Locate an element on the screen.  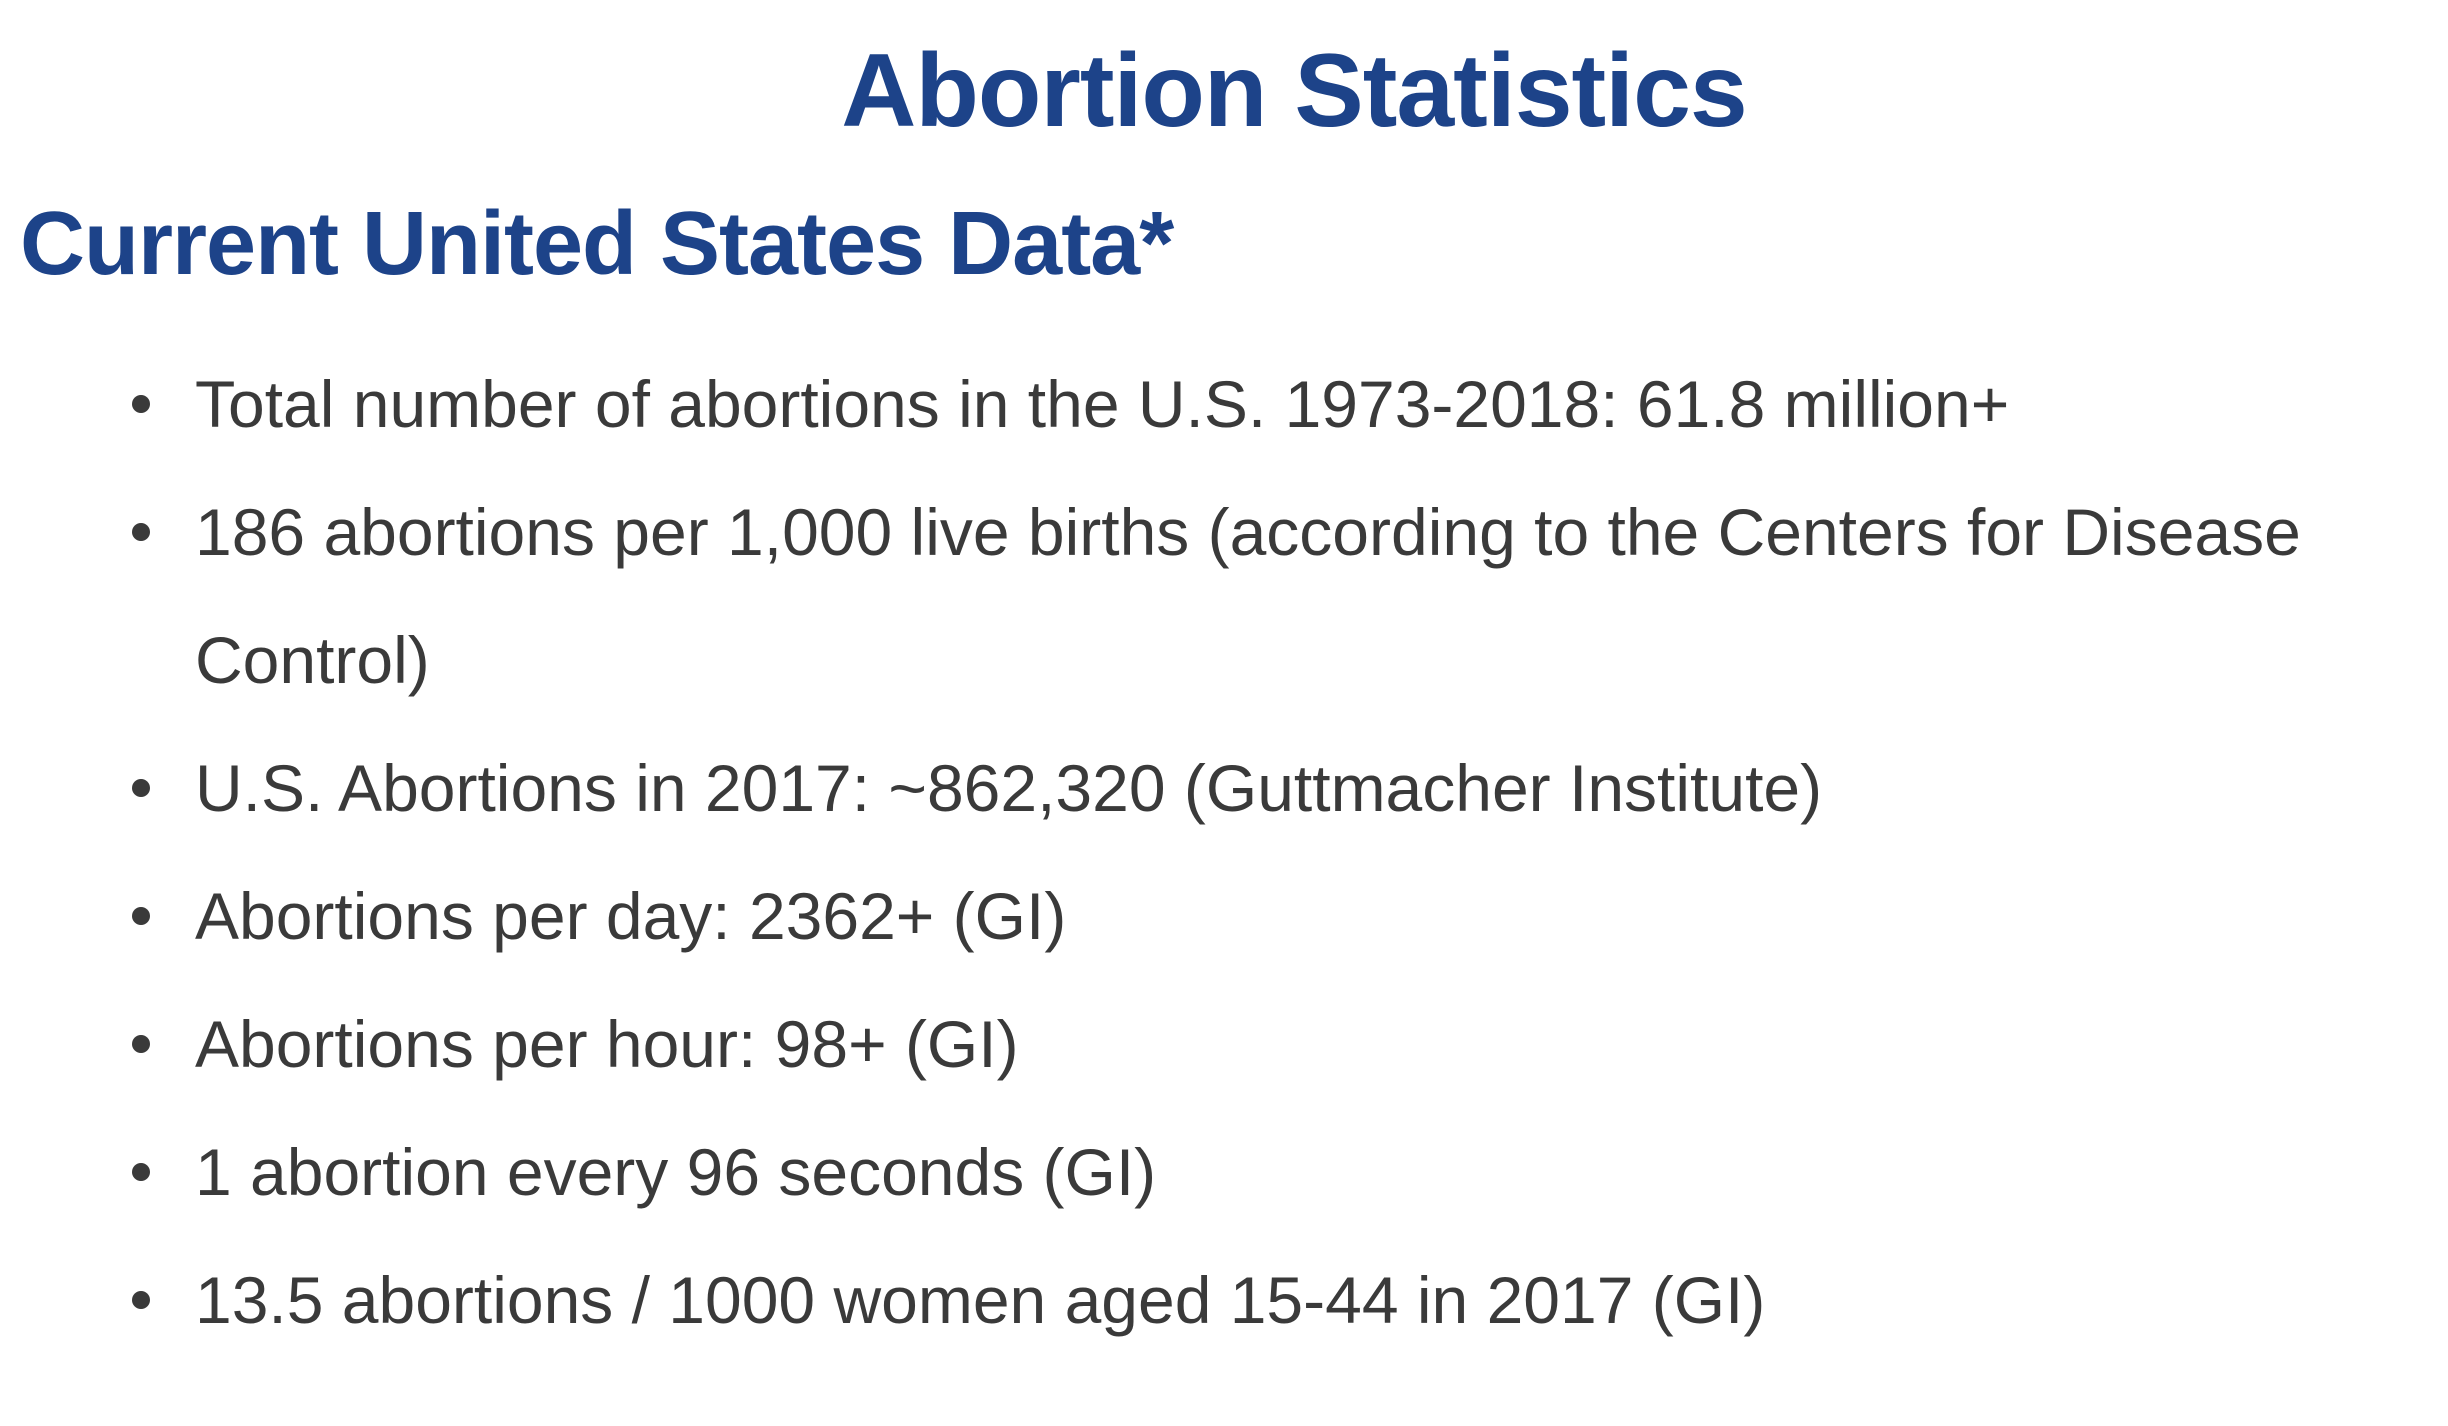
list-item: Abortions per day: 2362+ (GI) is located at coordinates (1205, 916).